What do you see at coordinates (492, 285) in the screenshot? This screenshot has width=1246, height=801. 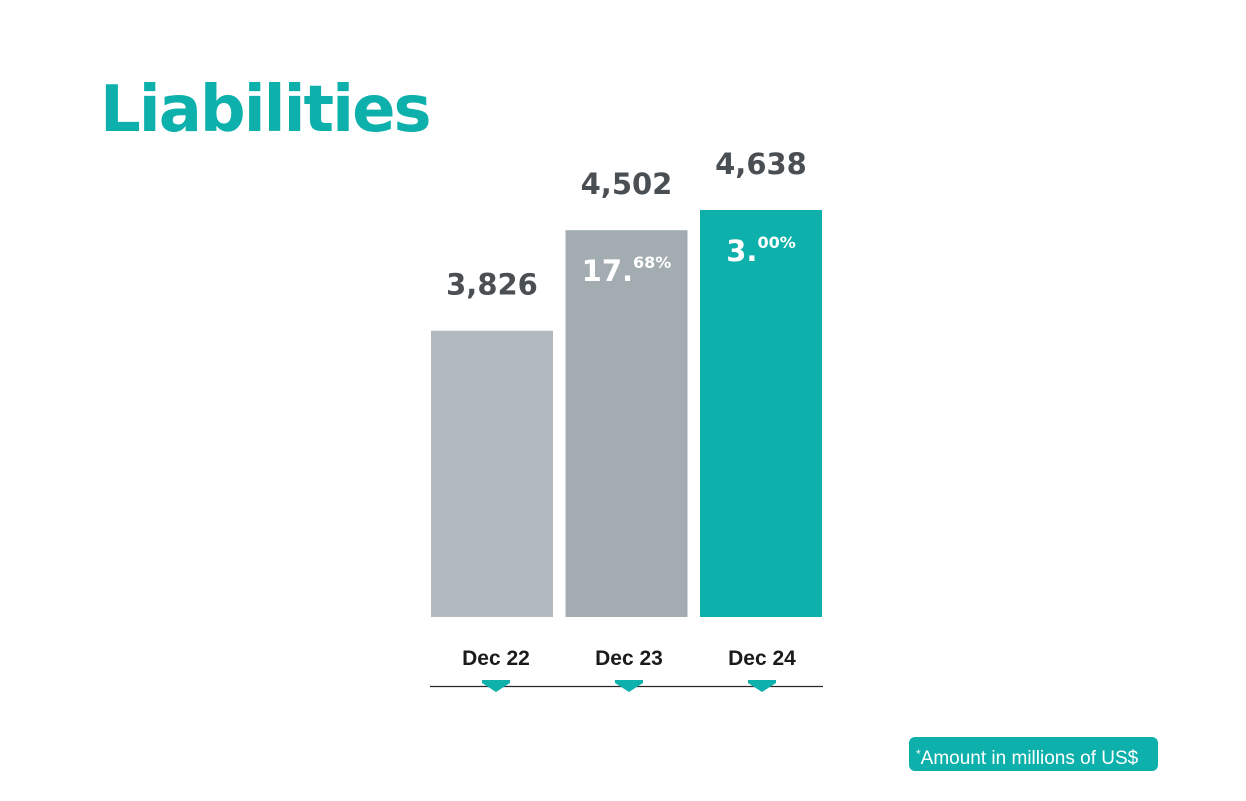 I see `value-label: 3,826` at bounding box center [492, 285].